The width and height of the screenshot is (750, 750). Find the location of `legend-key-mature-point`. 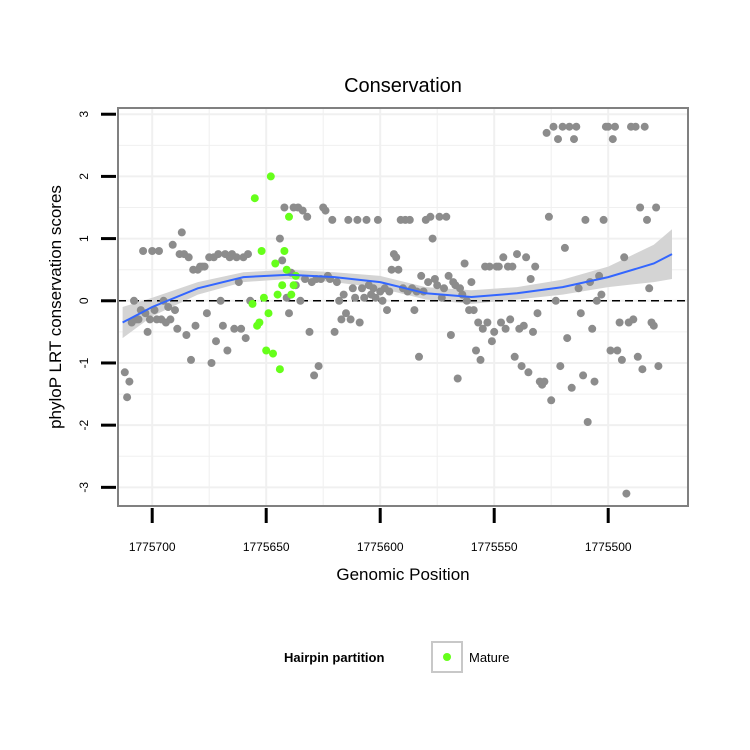

legend-key-mature-point is located at coordinates (447, 657).